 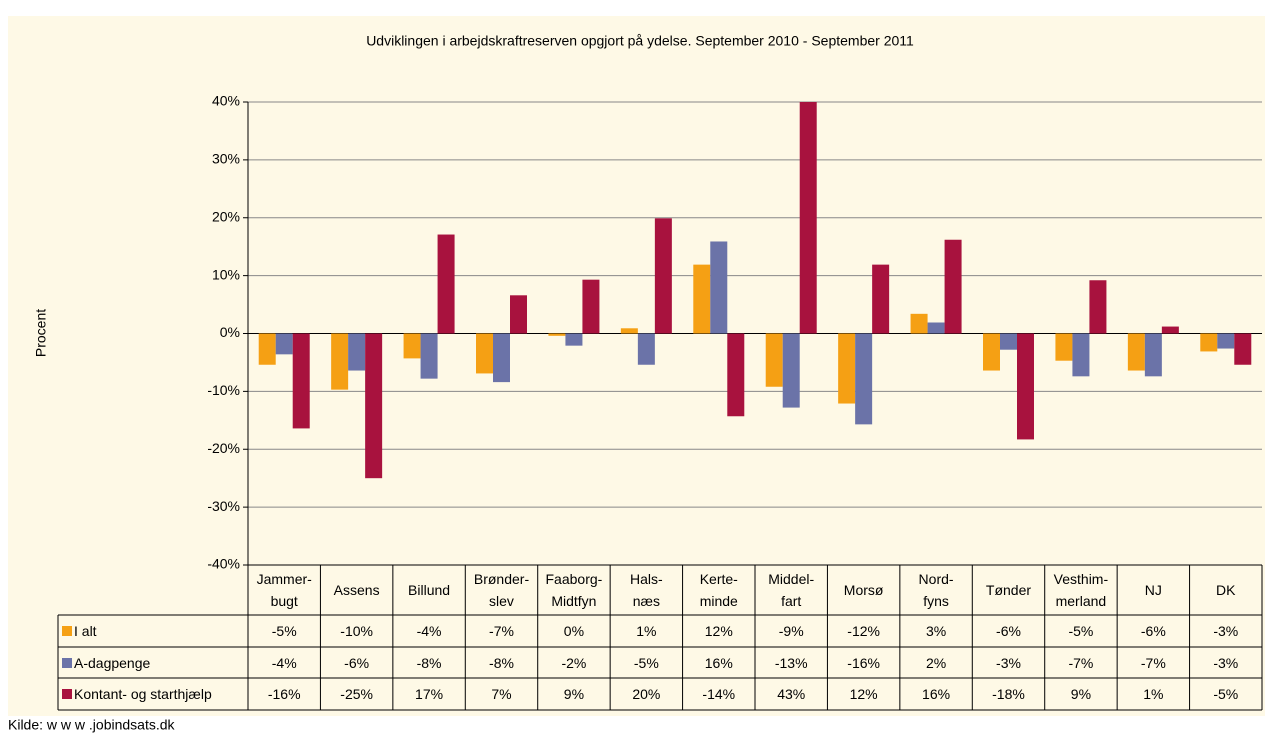 I want to click on x-tick-label: NJ, so click(x=1153, y=590).